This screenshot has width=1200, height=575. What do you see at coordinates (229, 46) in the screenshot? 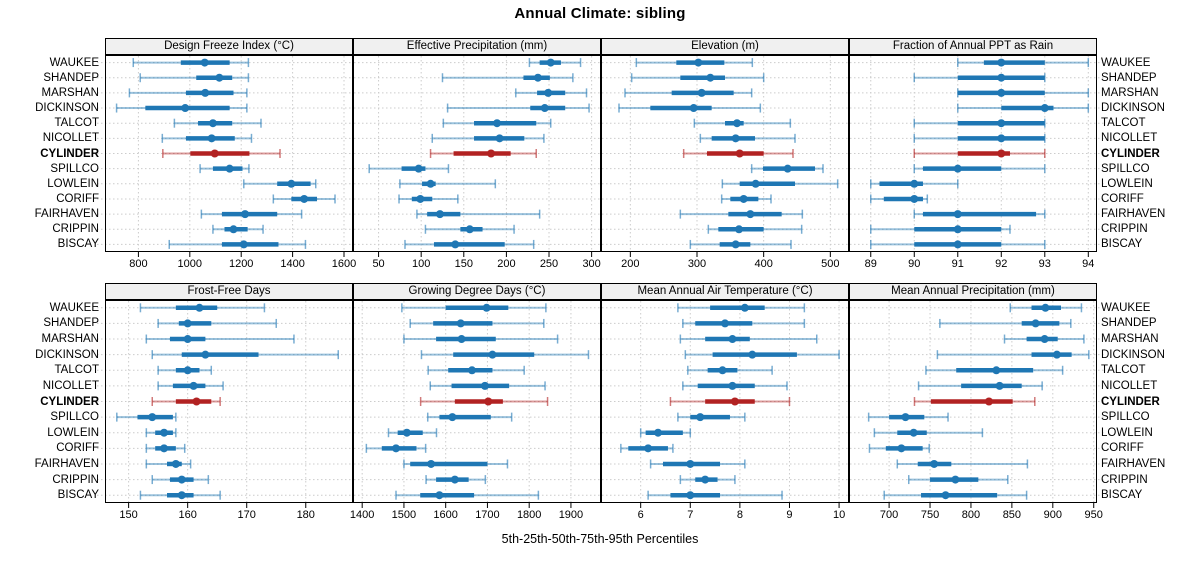
I see `panel-header-design-freeze-index-c: Design Freeze Index (°C)` at bounding box center [229, 46].